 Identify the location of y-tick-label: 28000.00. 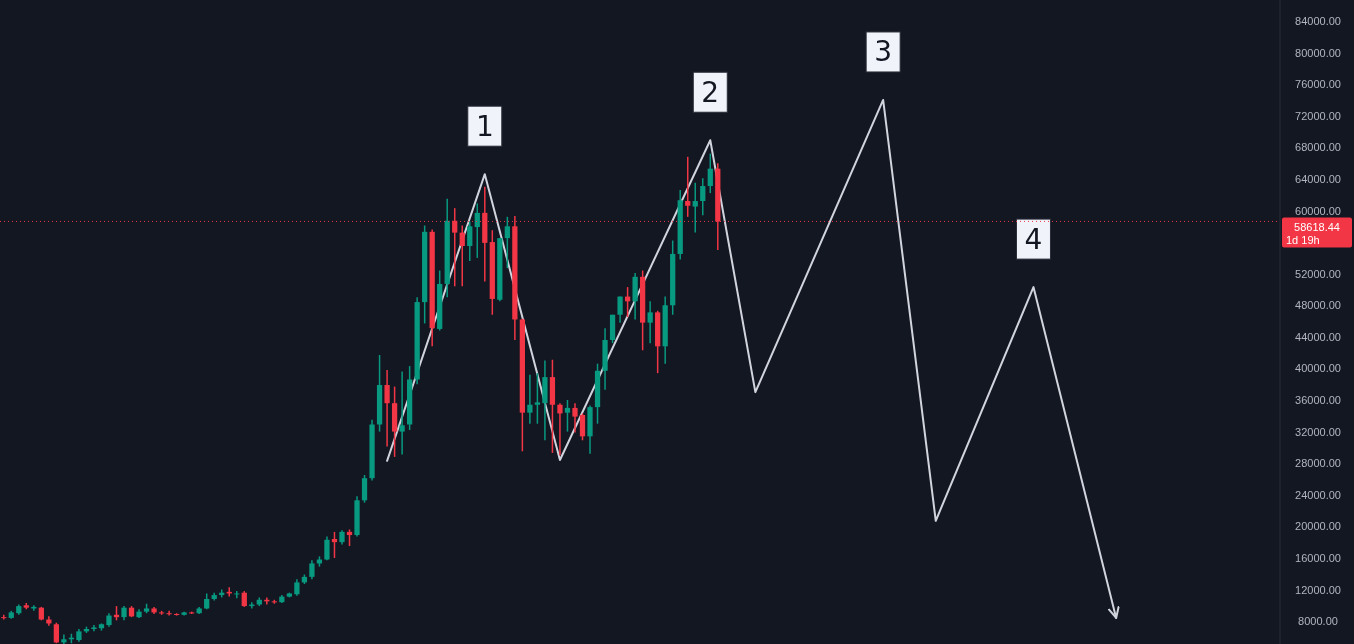
(1318, 463).